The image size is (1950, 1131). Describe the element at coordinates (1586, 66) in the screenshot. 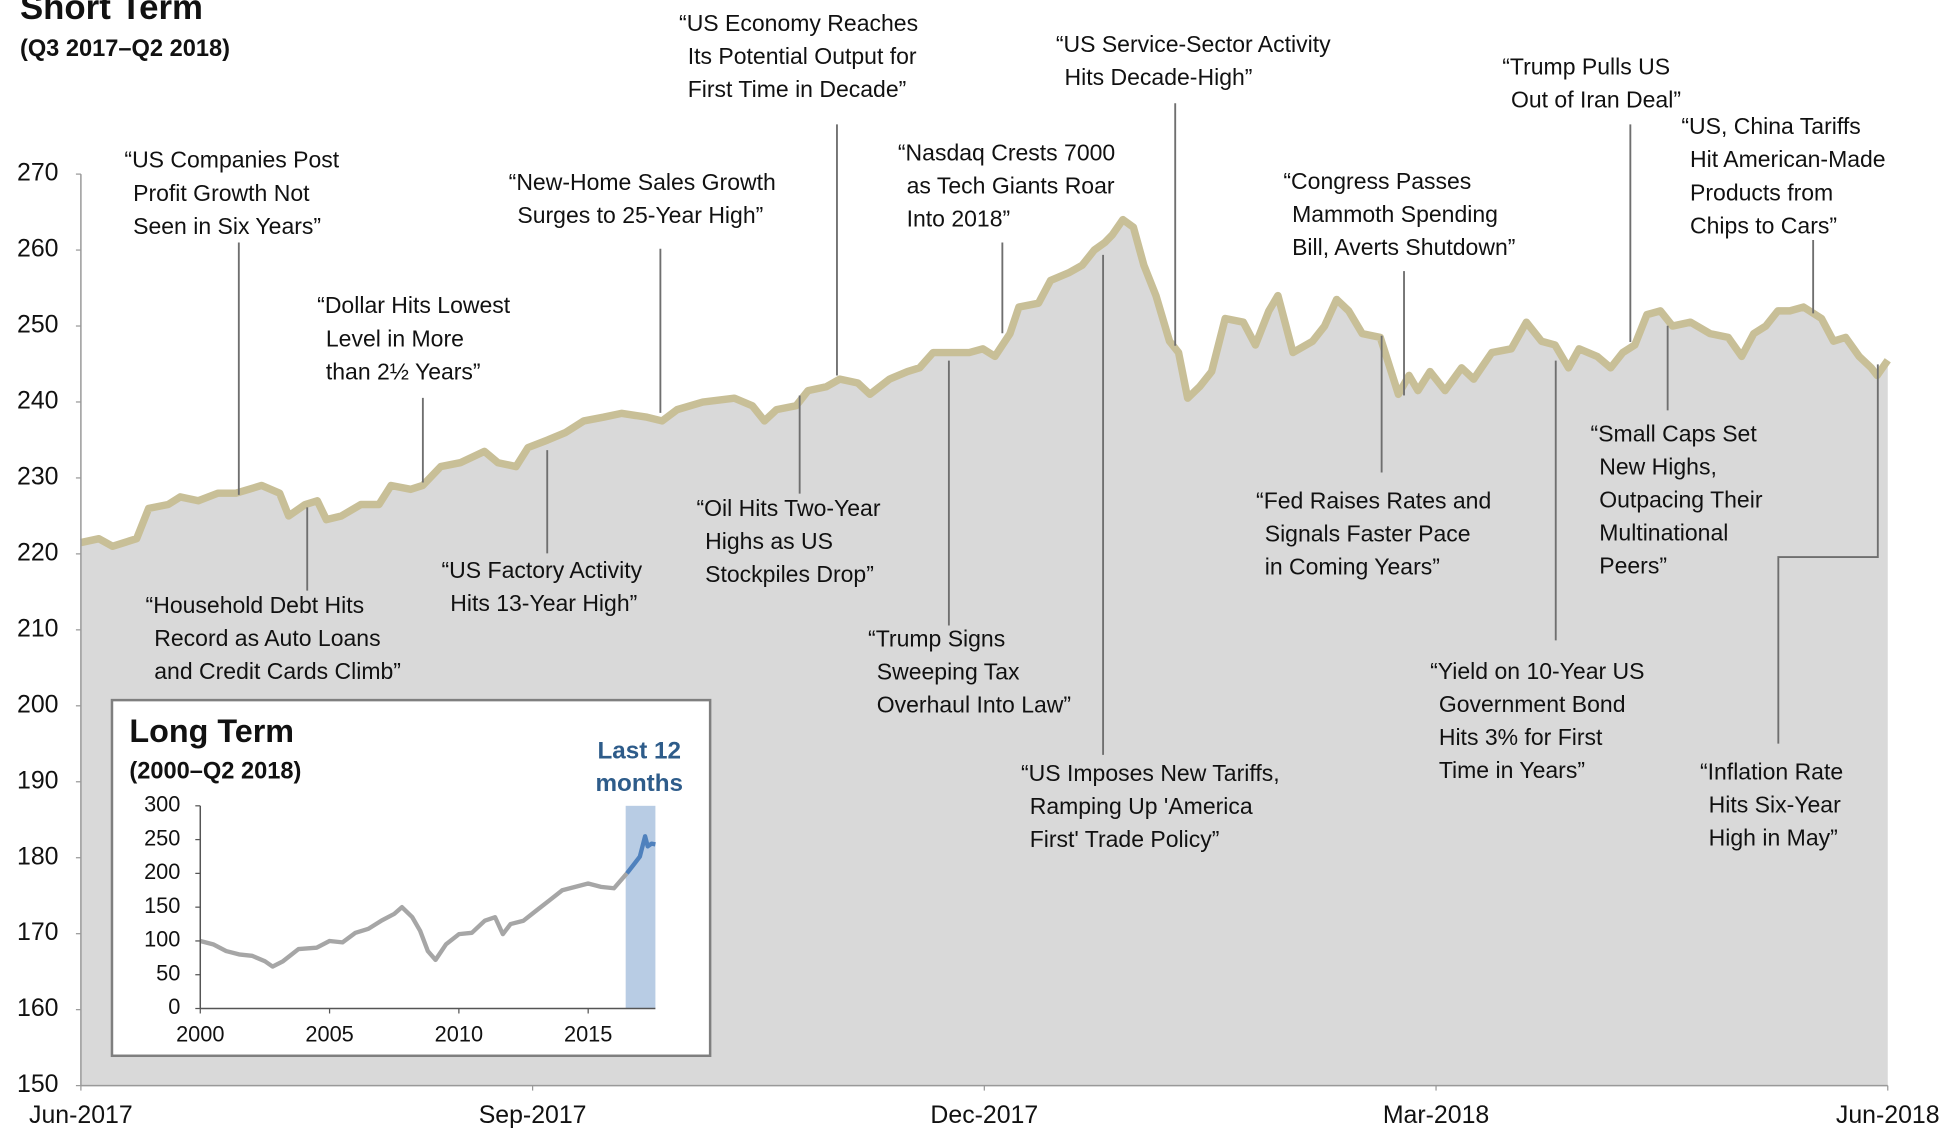

I see `annotation: “Trump Pulls US` at that location.